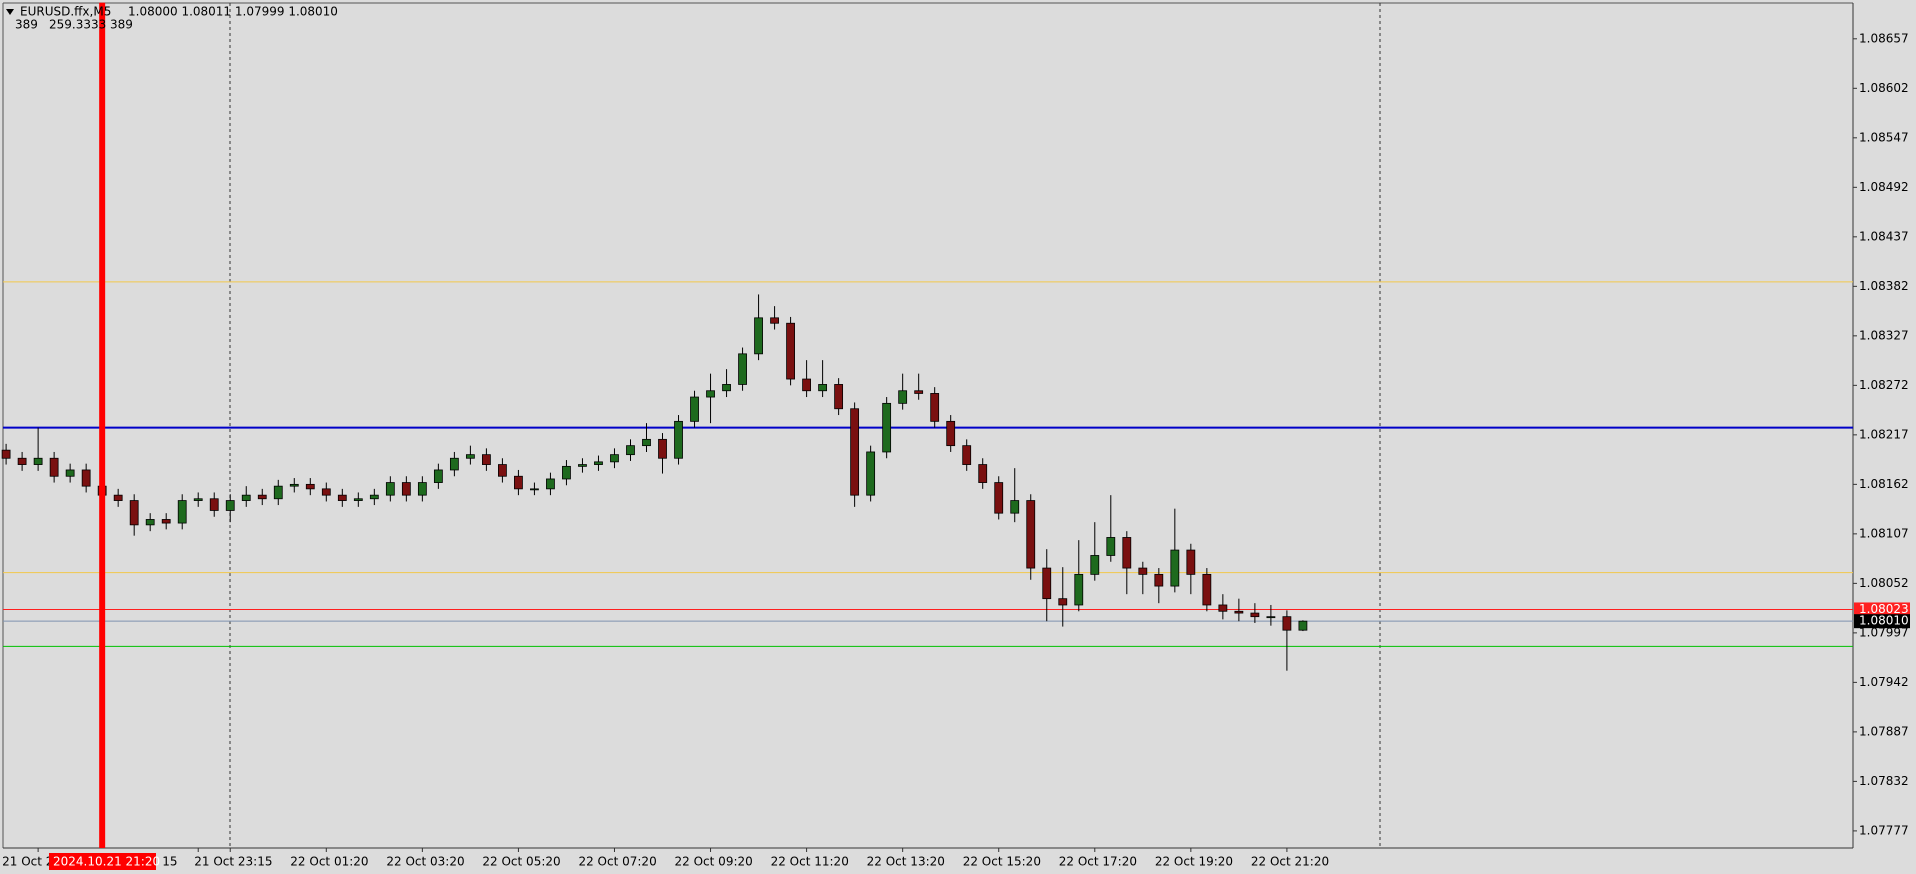 The image size is (1916, 874). I want to click on x-tick-label: 15, so click(169, 862).